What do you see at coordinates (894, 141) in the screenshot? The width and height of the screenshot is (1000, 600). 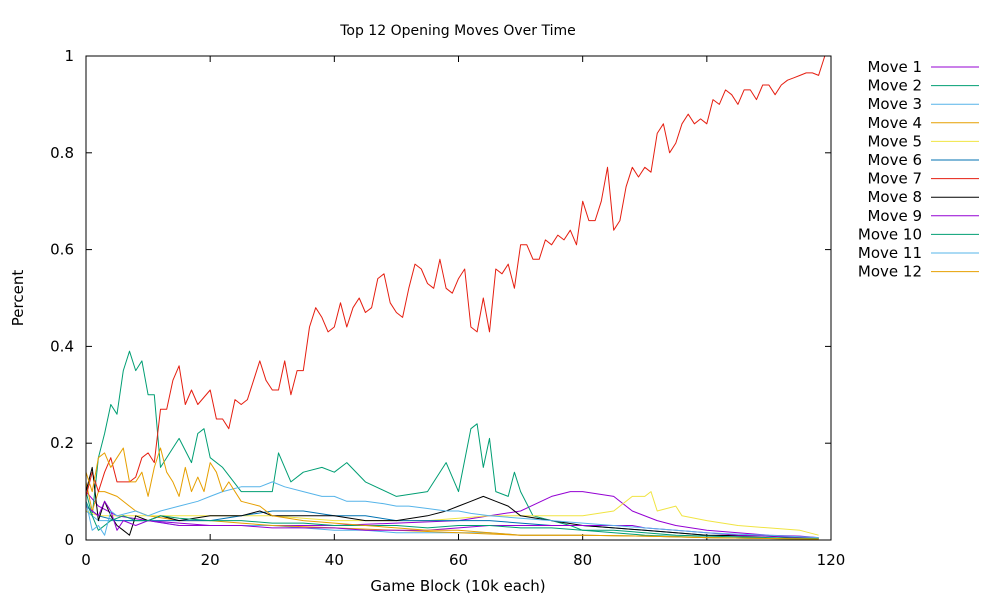 I see `legend-label-move-5: Move 5` at bounding box center [894, 141].